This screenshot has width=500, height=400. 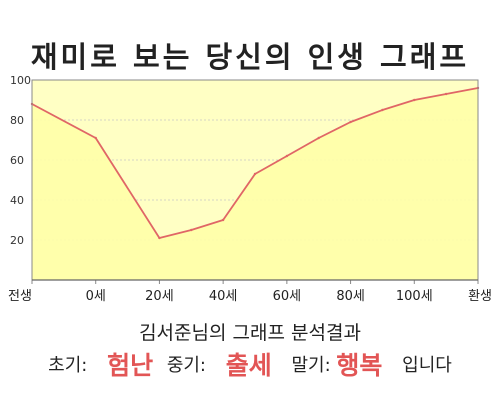 What do you see at coordinates (250, 333) in the screenshot?
I see `result-title: 김서준님의 그래프 분석결과` at bounding box center [250, 333].